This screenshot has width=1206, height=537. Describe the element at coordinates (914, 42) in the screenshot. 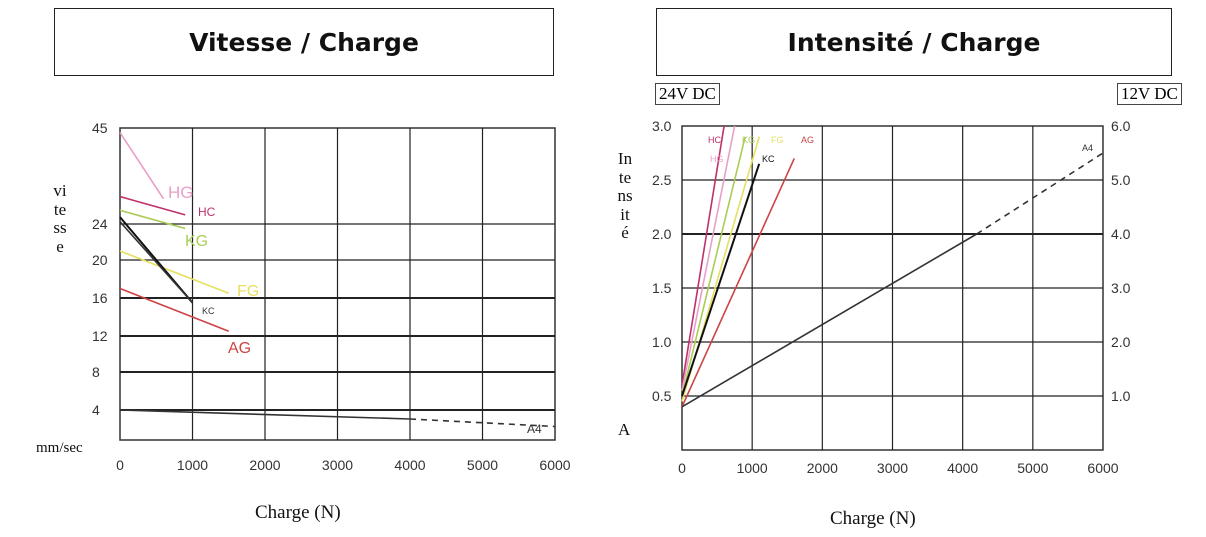

I see `chart2-title: Intensité / Charge` at that location.